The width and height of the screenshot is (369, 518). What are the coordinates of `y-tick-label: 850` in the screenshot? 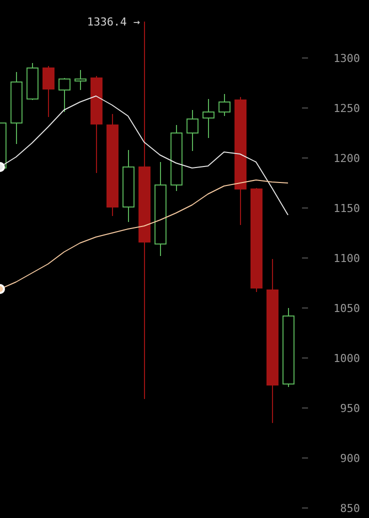 It's located at (350, 508).